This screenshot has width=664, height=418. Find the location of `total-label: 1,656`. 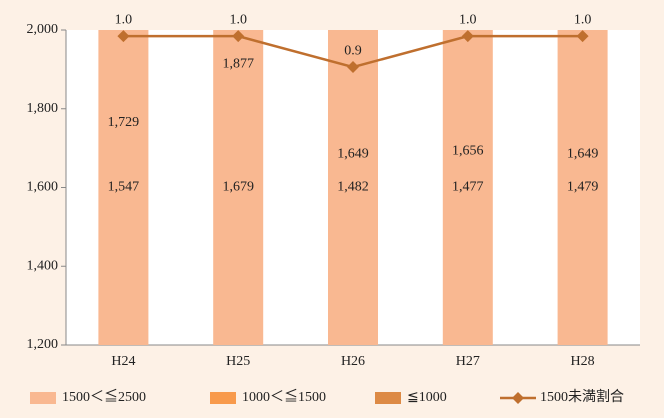

total-label: 1,656 is located at coordinates (468, 151).